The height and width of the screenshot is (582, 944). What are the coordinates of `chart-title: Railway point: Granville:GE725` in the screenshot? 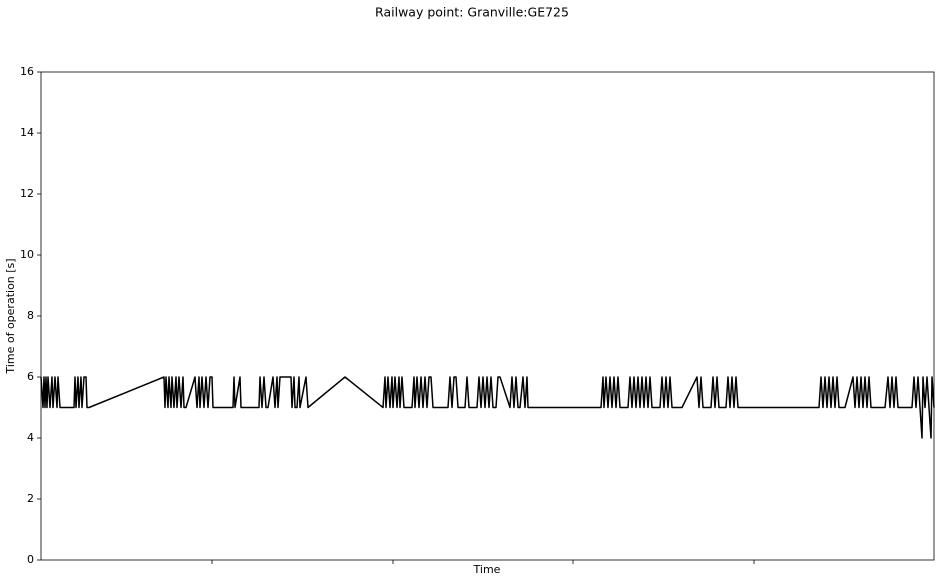 It's located at (472, 12).